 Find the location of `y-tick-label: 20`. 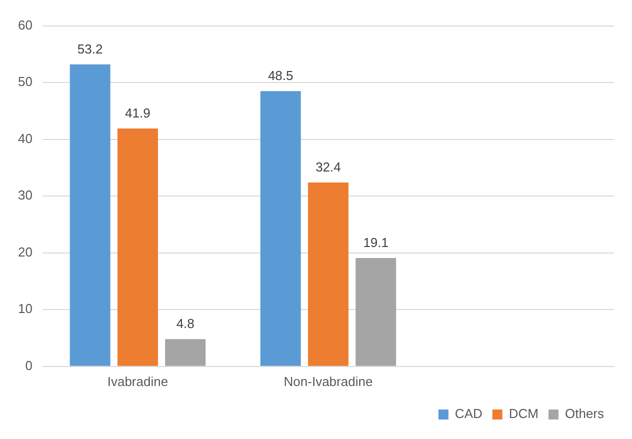

y-tick-label: 20 is located at coordinates (25, 252).